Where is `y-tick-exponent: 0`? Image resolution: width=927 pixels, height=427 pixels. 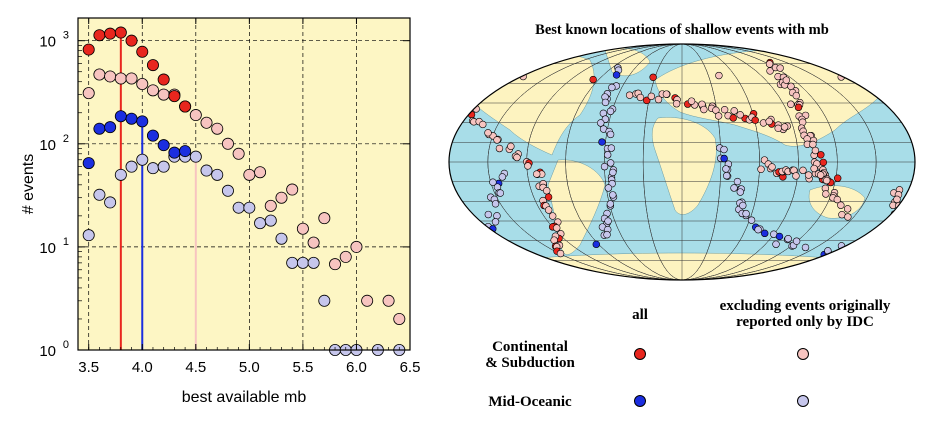
y-tick-exponent: 0 is located at coordinates (66, 345).